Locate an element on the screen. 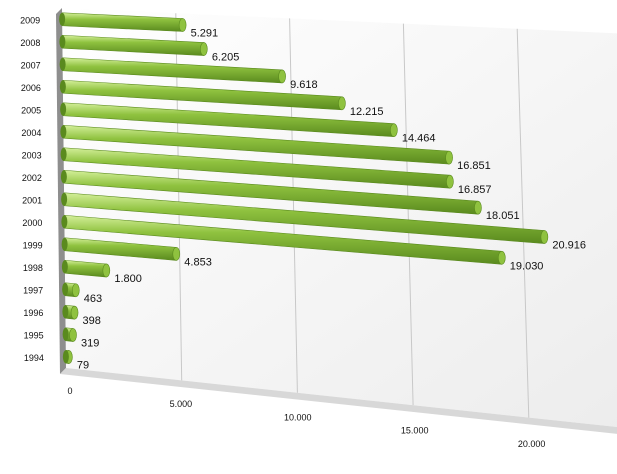 This screenshot has width=617, height=474. y-tick-label: 2005 is located at coordinates (31, 110).